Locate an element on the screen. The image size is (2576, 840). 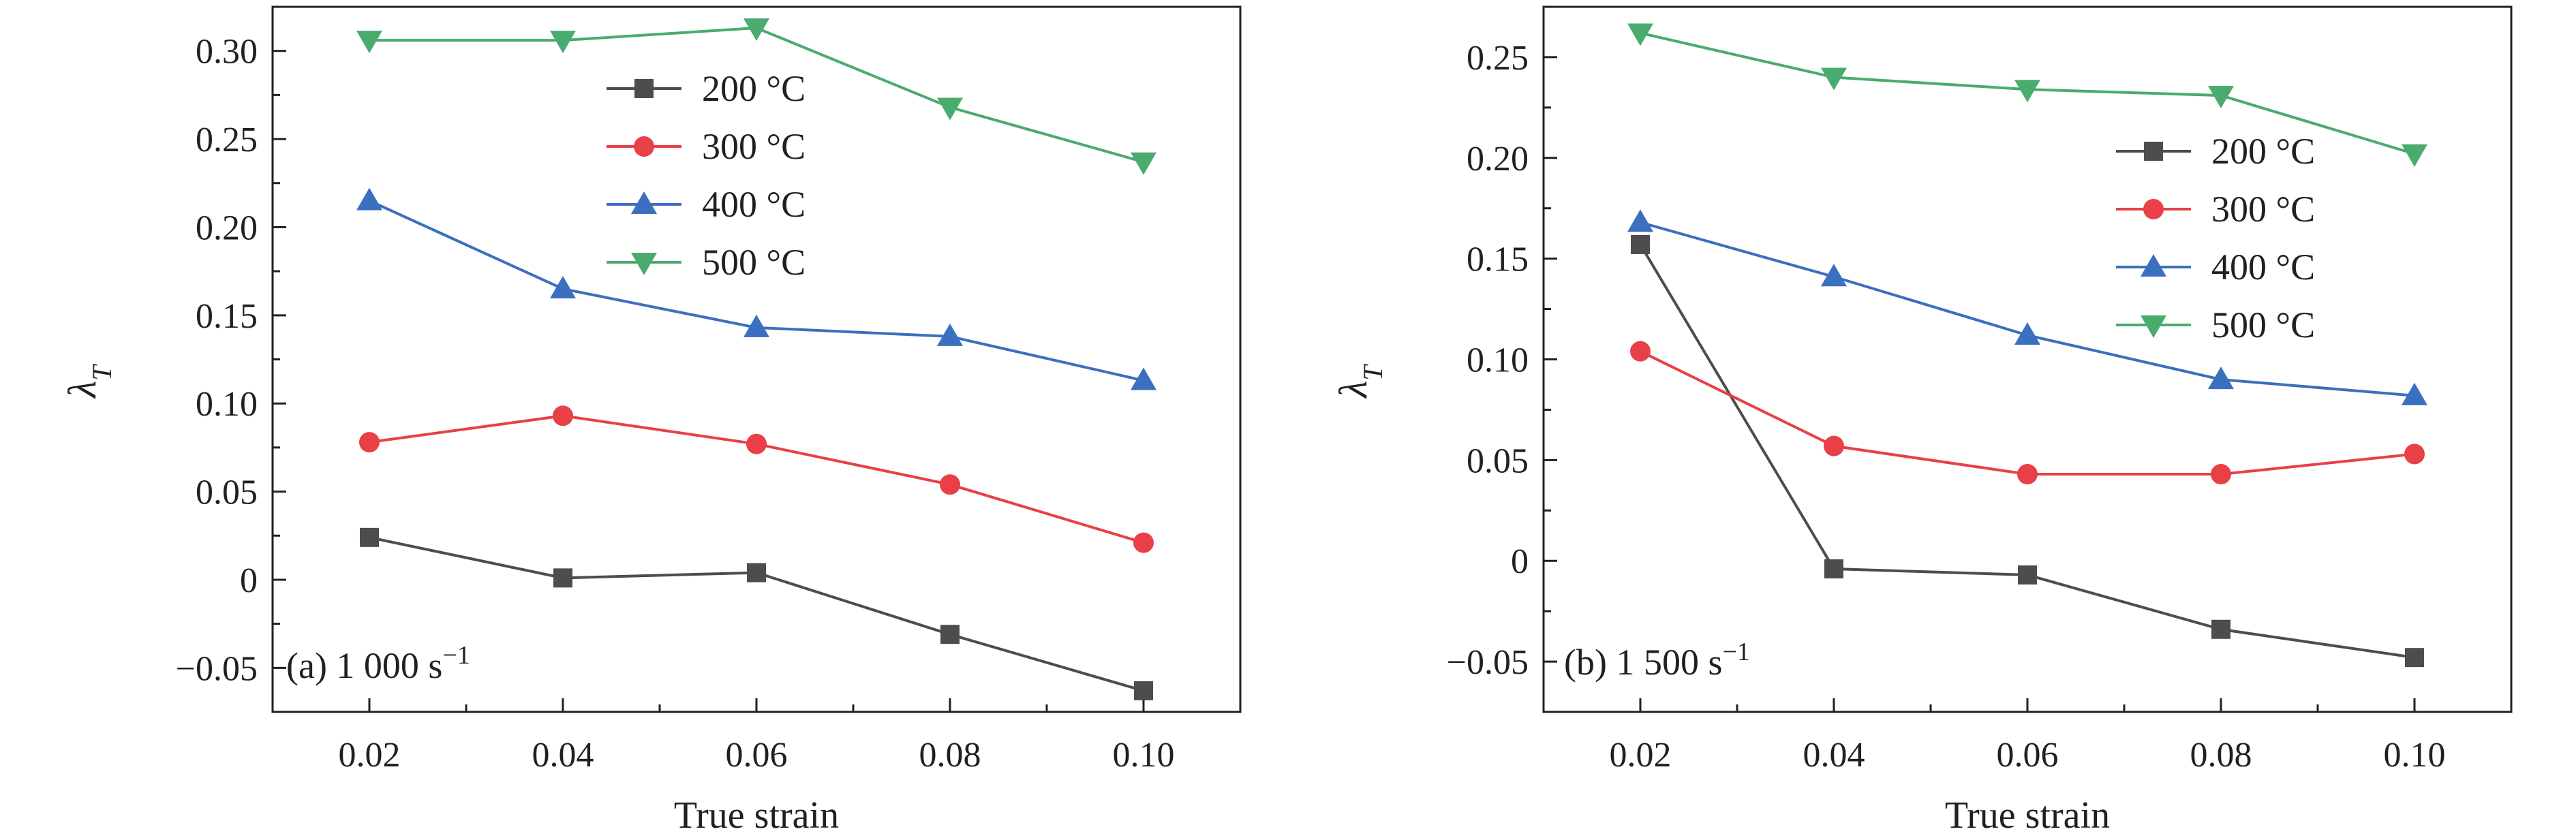
panel-label: (b) 1 500 s−1 is located at coordinates (1657, 660).